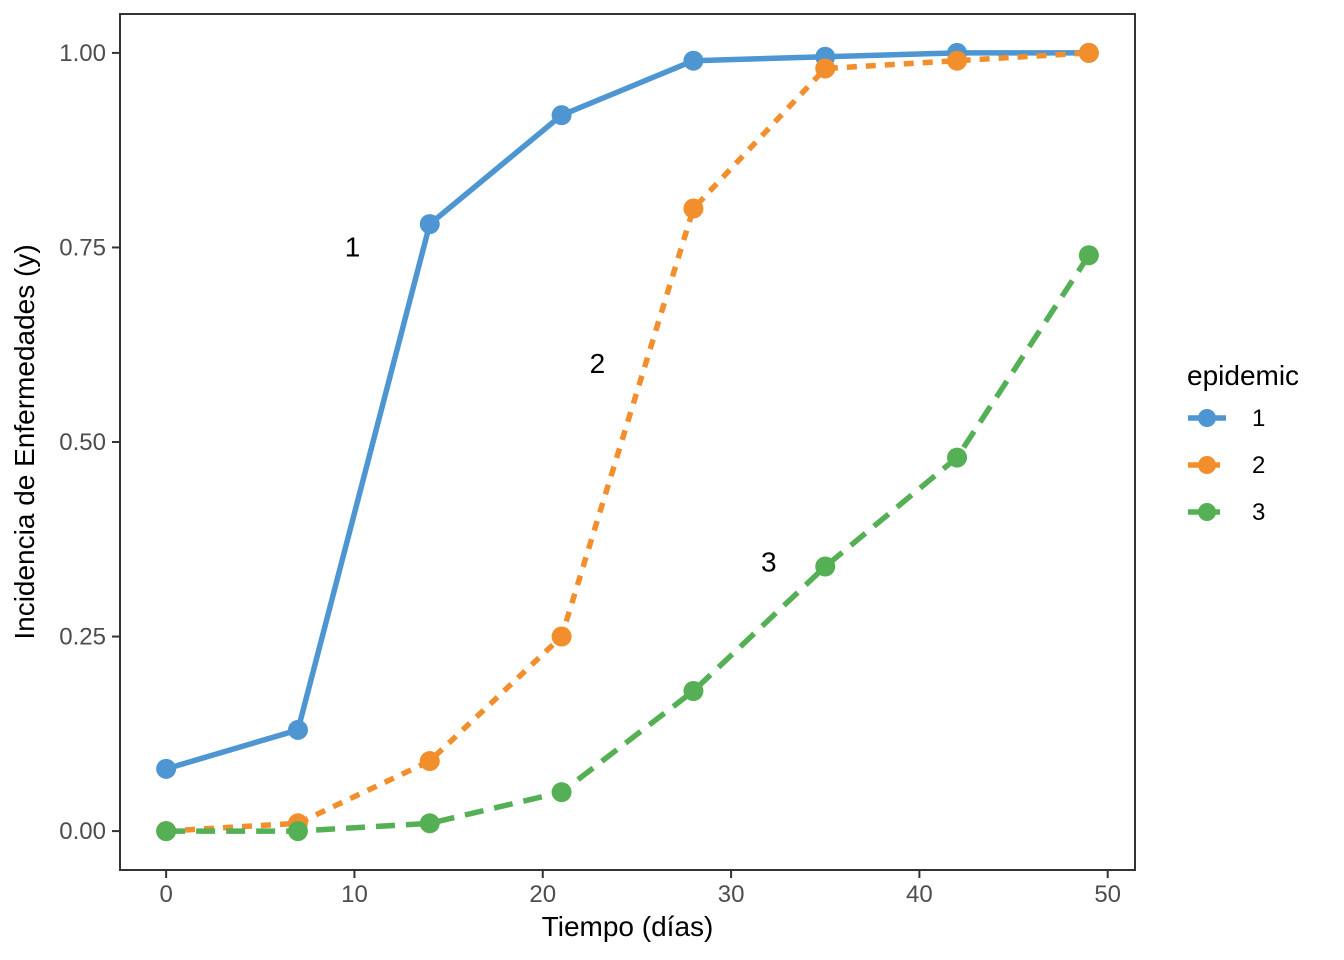 This screenshot has width=1344, height=960. What do you see at coordinates (82, 831) in the screenshot?
I see `y-tick-label: 0.00` at bounding box center [82, 831].